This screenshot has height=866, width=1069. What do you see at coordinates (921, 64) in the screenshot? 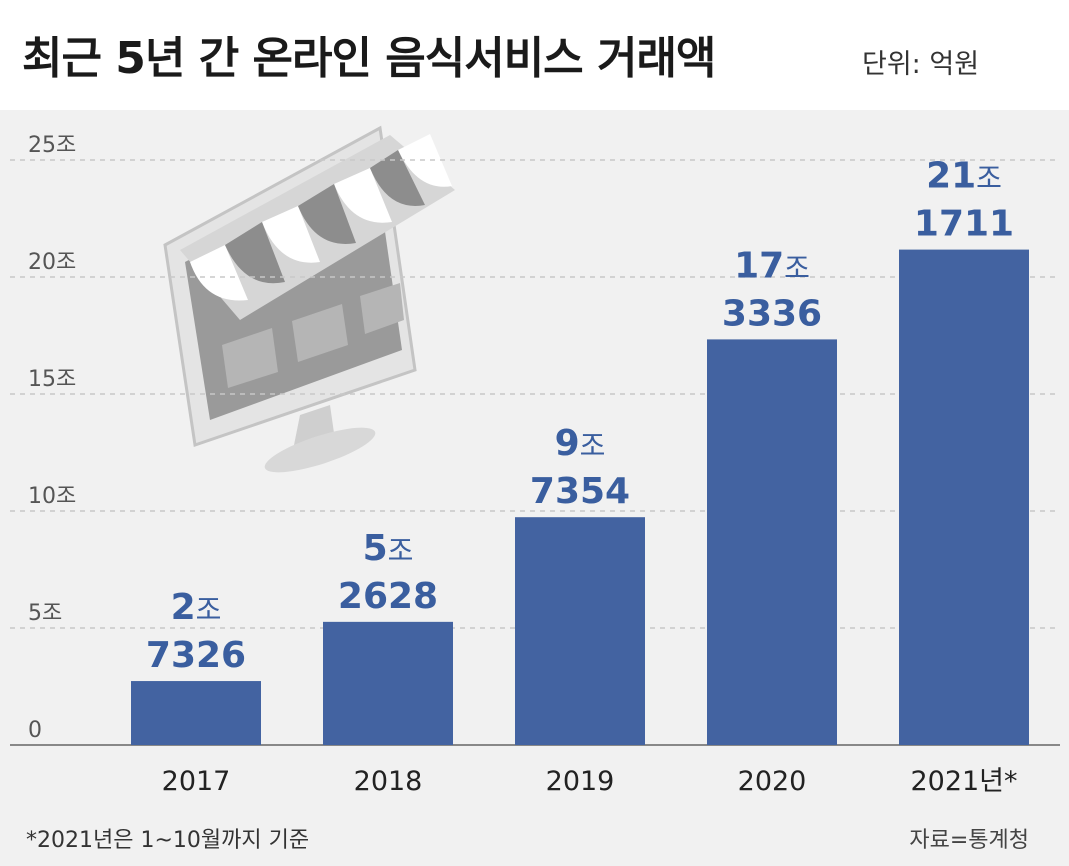
I see `unit-label: 단위: 억원` at bounding box center [921, 64].